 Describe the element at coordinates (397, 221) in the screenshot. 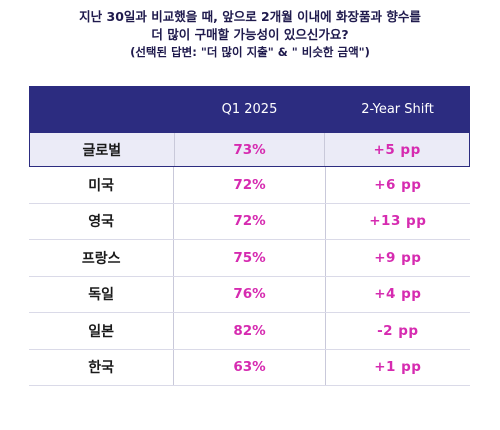

I see `two-year-shift-value: +13 pp` at that location.